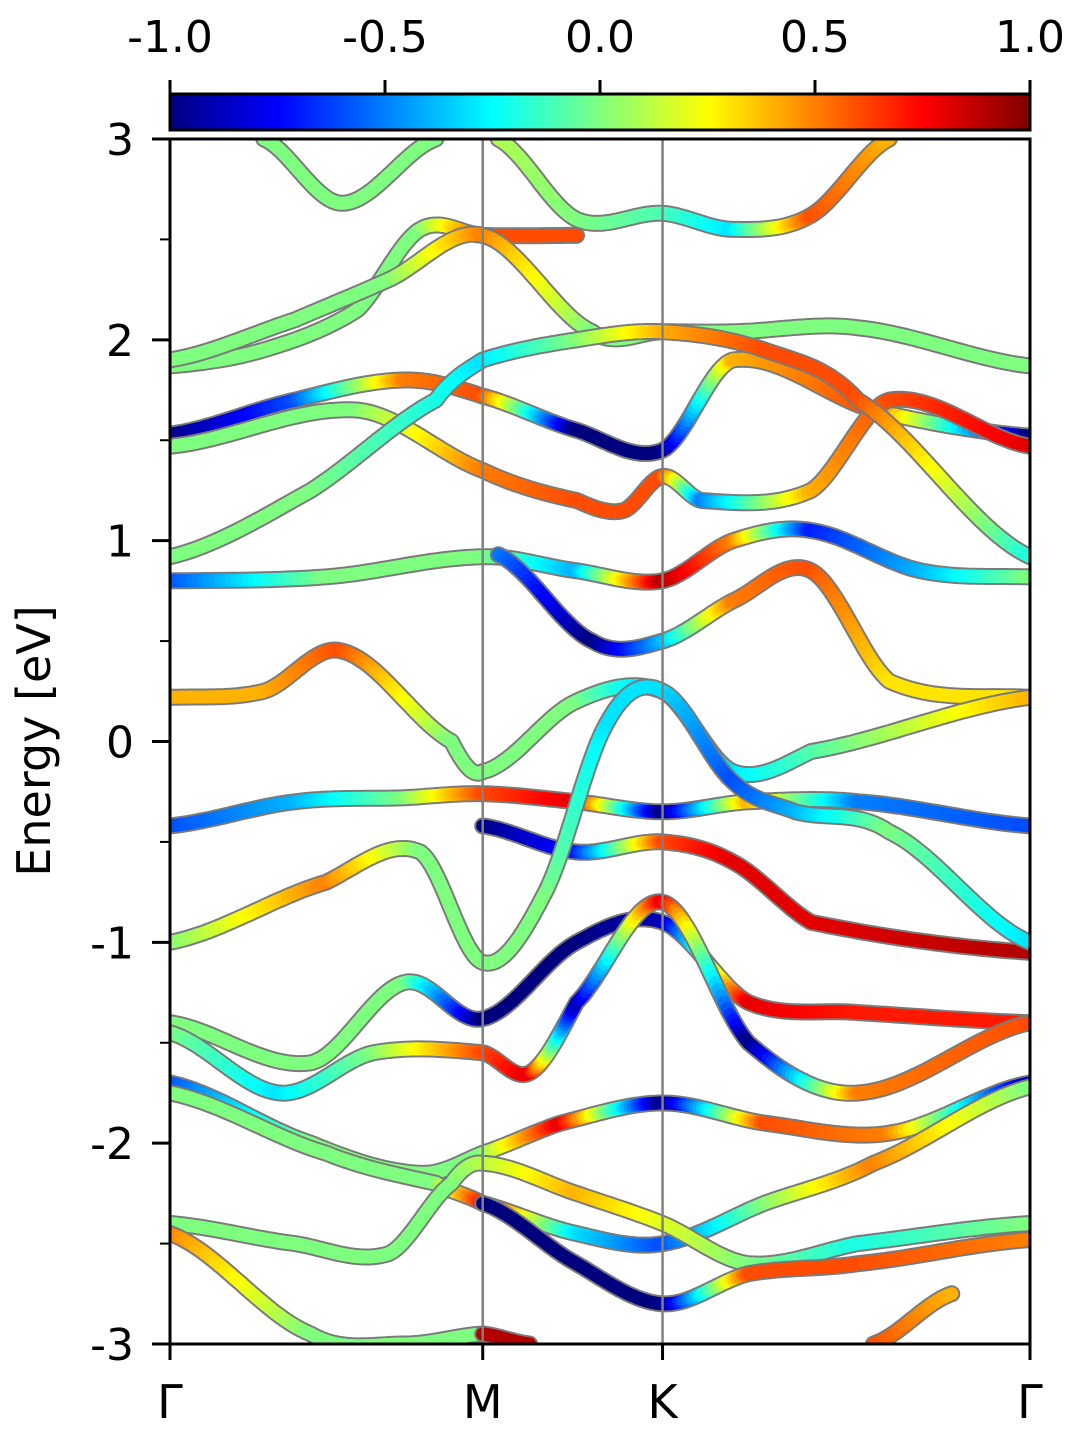 The height and width of the screenshot is (1440, 1080). Describe the element at coordinates (663, 1402) in the screenshot. I see `k-point-label: K` at that location.